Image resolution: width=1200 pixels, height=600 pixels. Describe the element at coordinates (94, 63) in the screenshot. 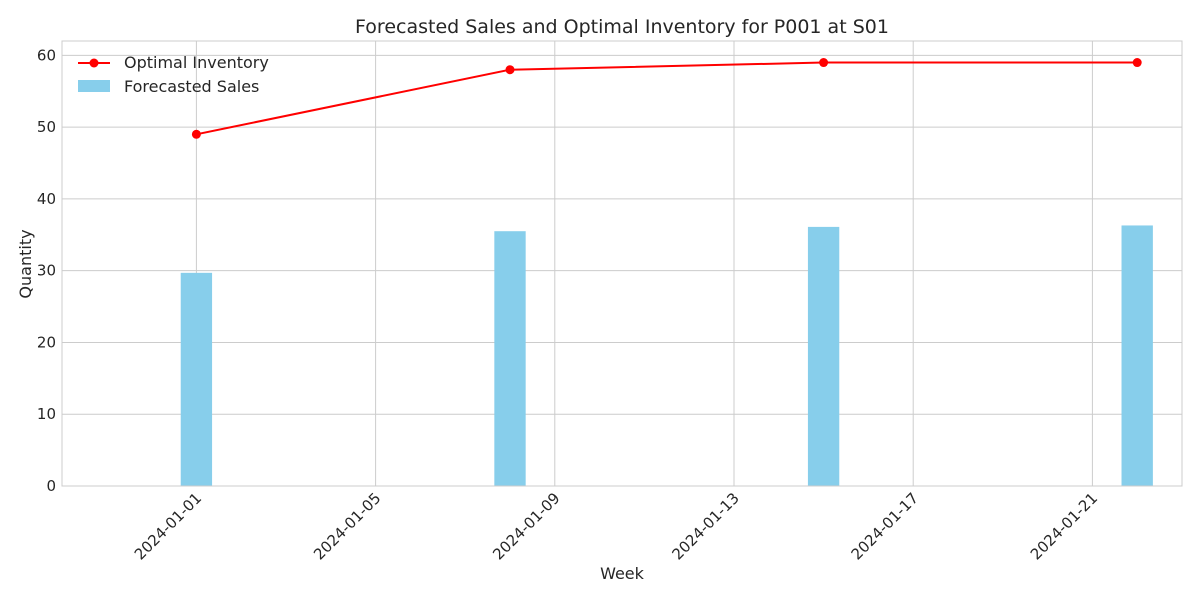

I see `legend-line-marker` at that location.